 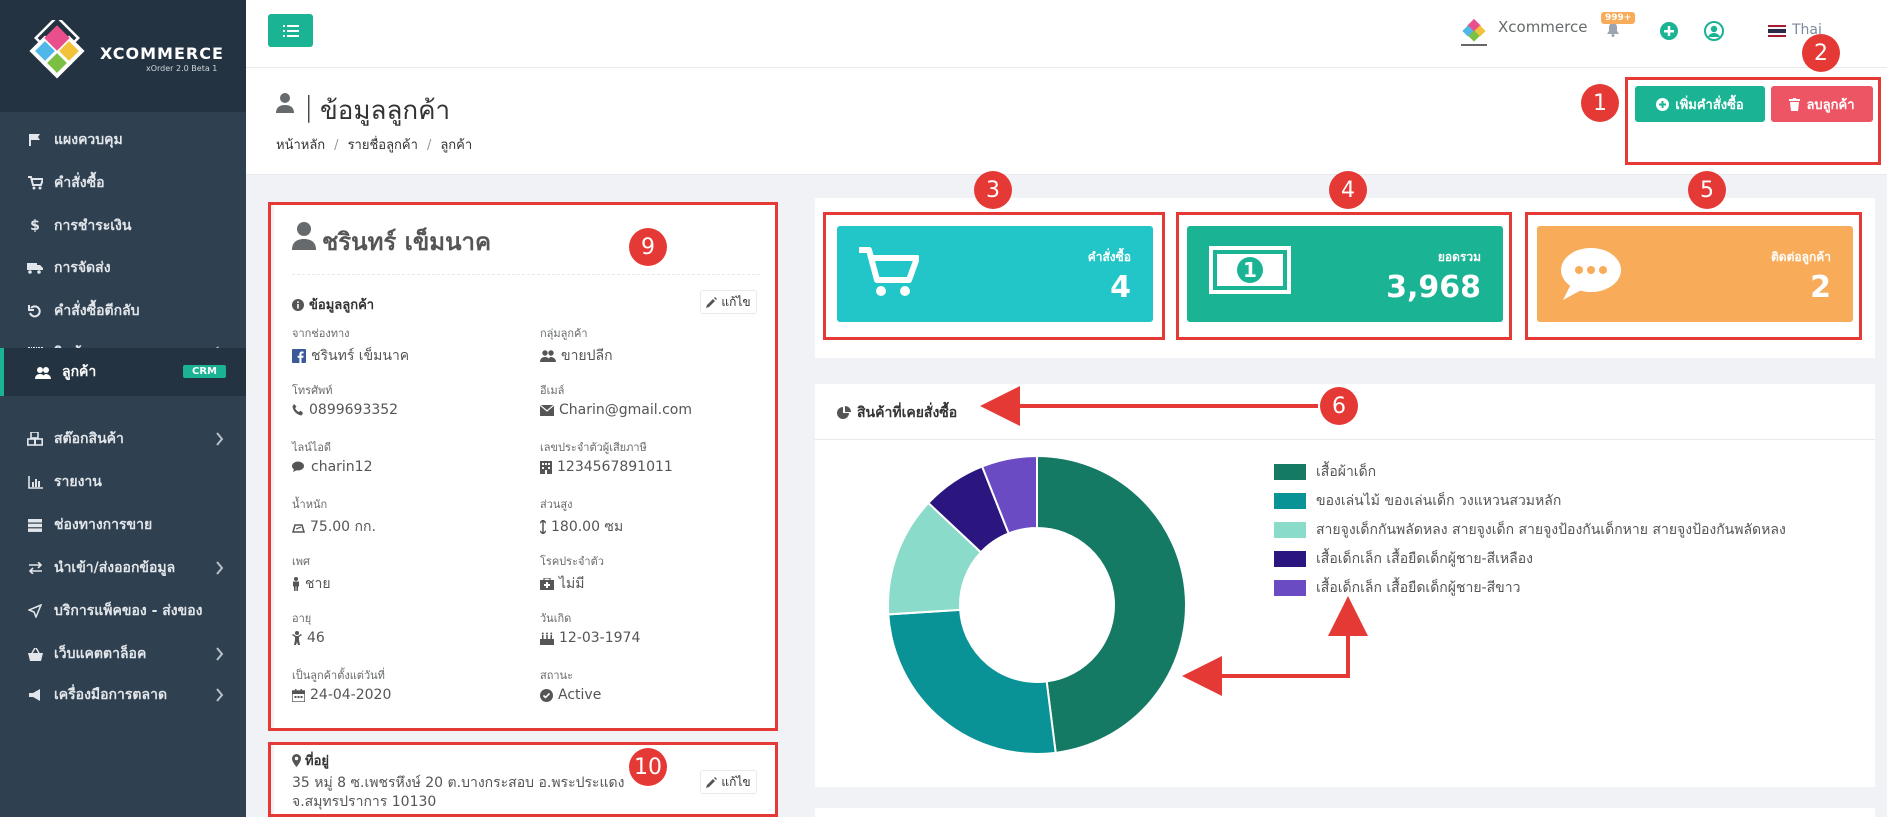 What do you see at coordinates (1714, 31) in the screenshot?
I see `user-circle-icon` at bounding box center [1714, 31].